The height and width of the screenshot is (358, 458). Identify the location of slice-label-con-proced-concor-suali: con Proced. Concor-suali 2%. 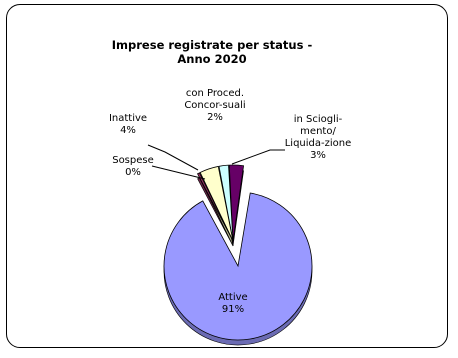
(214, 105).